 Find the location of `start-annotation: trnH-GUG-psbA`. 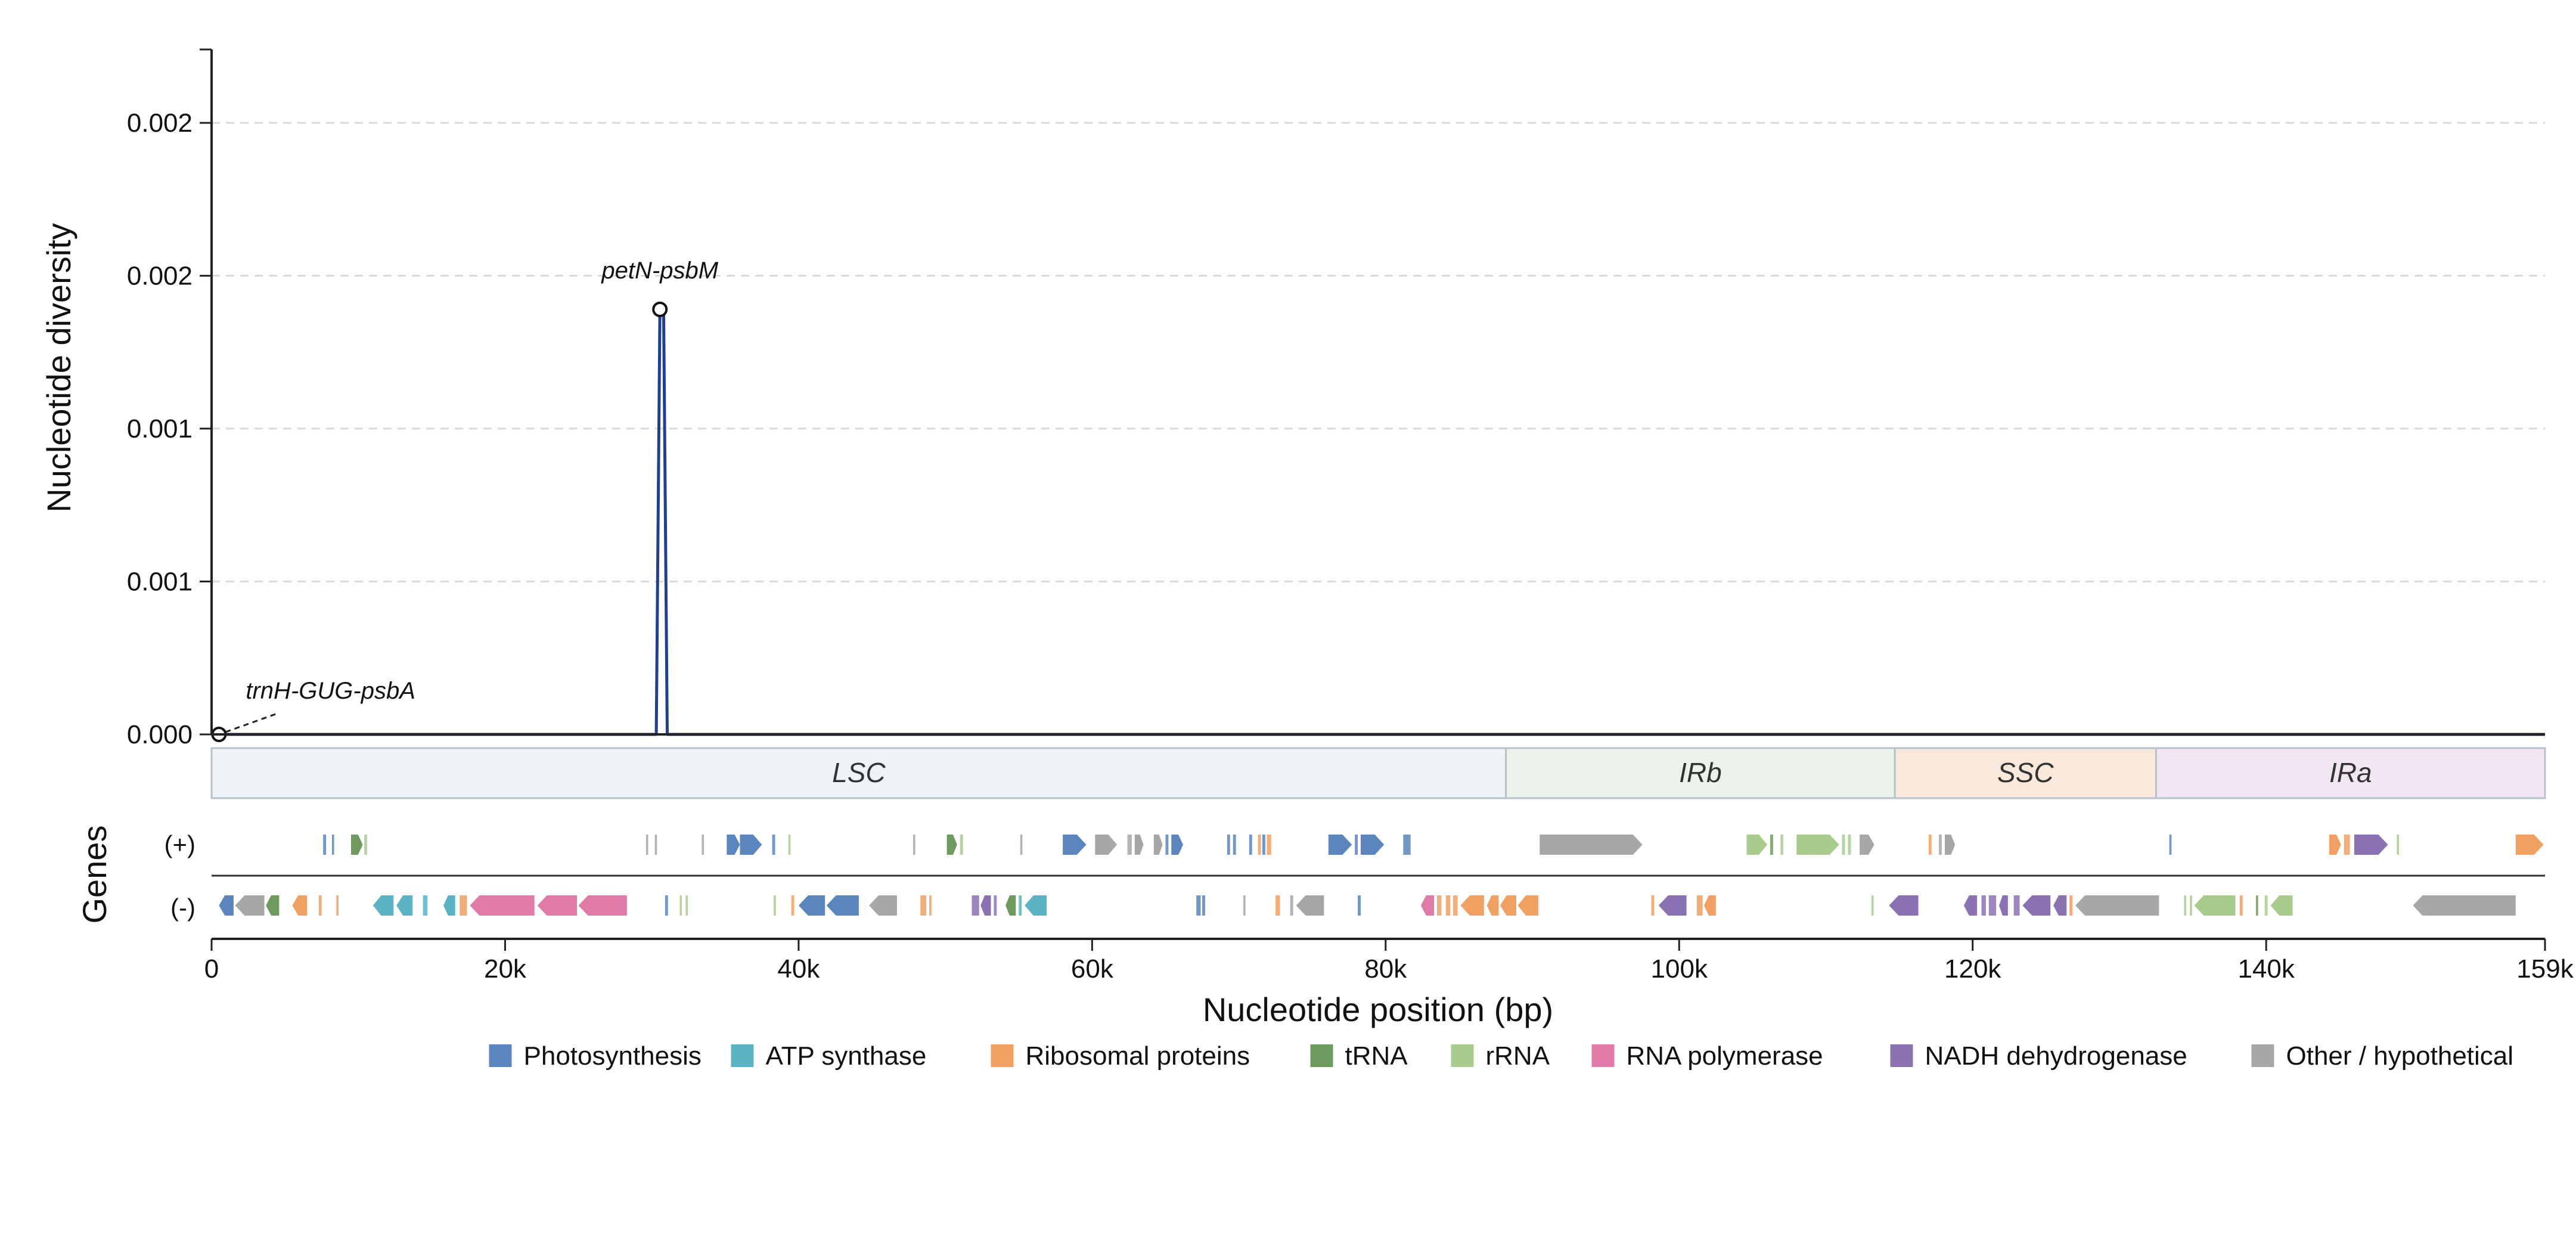

start-annotation: trnH-GUG-psbA is located at coordinates (331, 691).